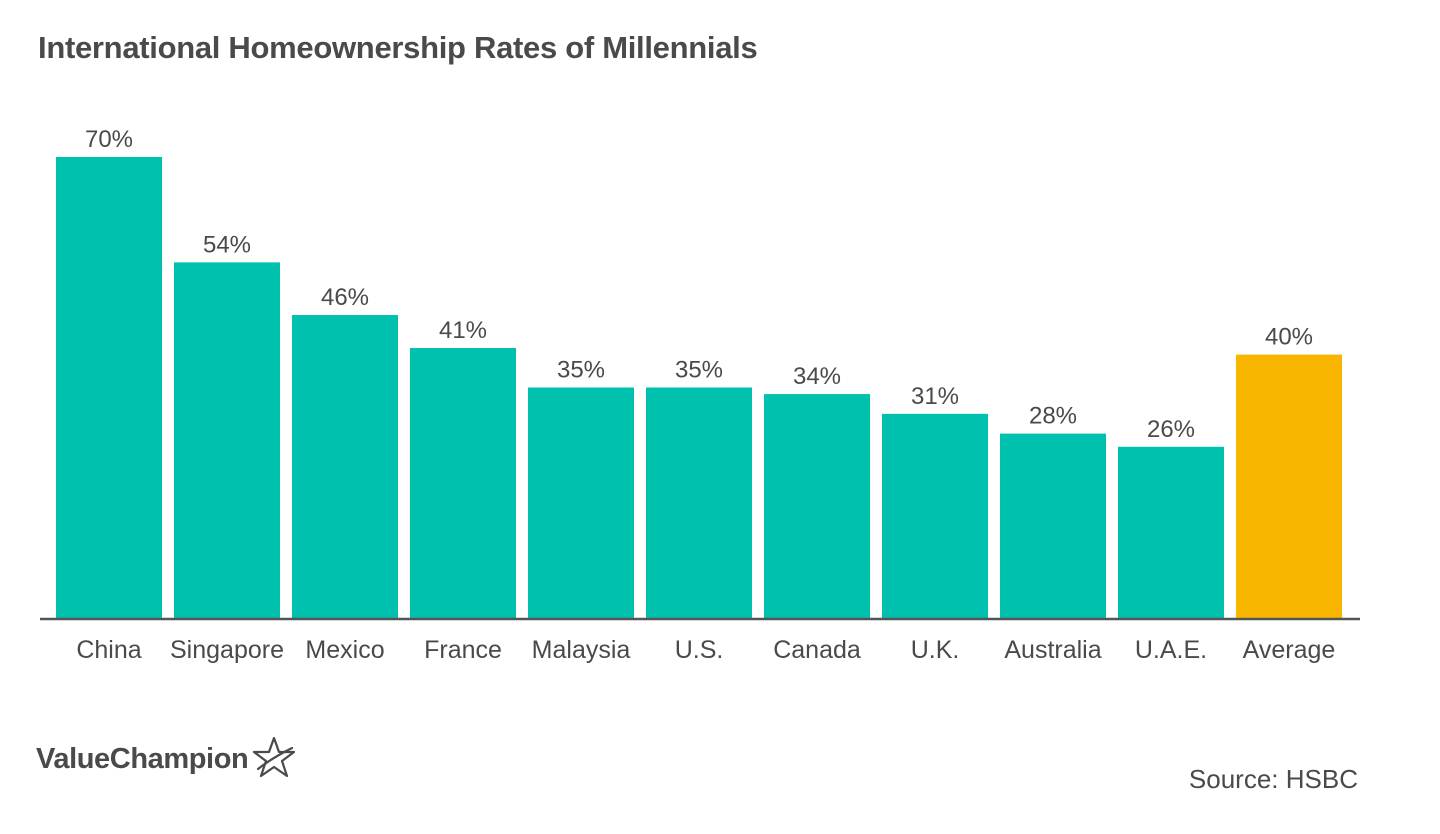  What do you see at coordinates (817, 506) in the screenshot?
I see `bar-canada` at bounding box center [817, 506].